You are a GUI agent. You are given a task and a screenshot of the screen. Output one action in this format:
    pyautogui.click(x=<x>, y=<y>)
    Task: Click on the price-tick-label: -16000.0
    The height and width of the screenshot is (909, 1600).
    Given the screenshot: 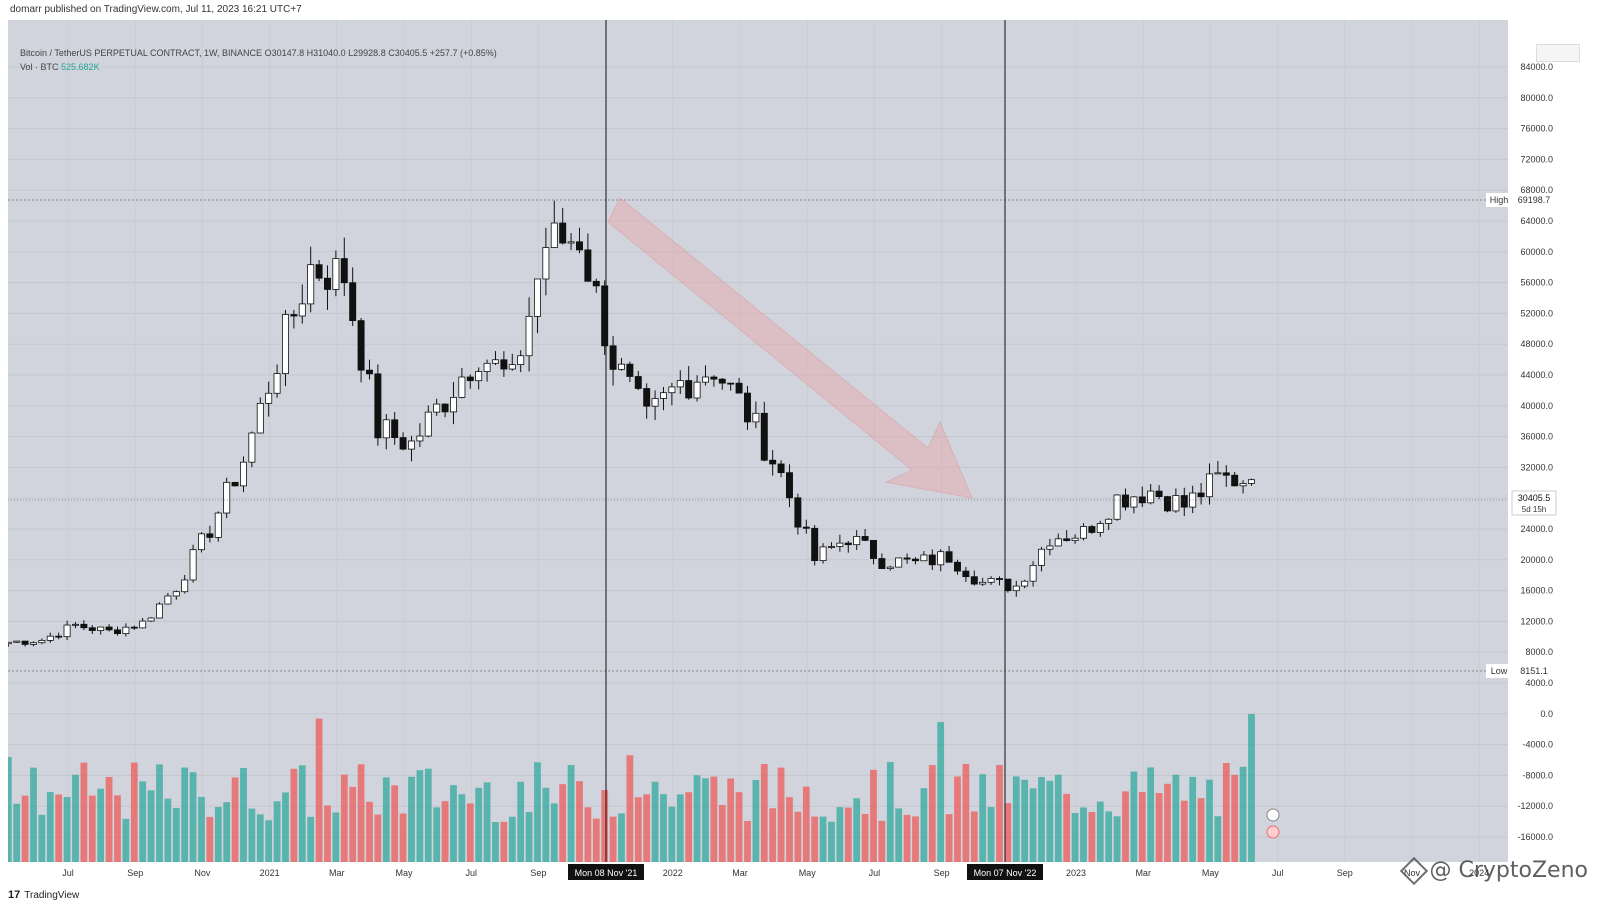 What is the action you would take?
    pyautogui.click(x=1535, y=837)
    